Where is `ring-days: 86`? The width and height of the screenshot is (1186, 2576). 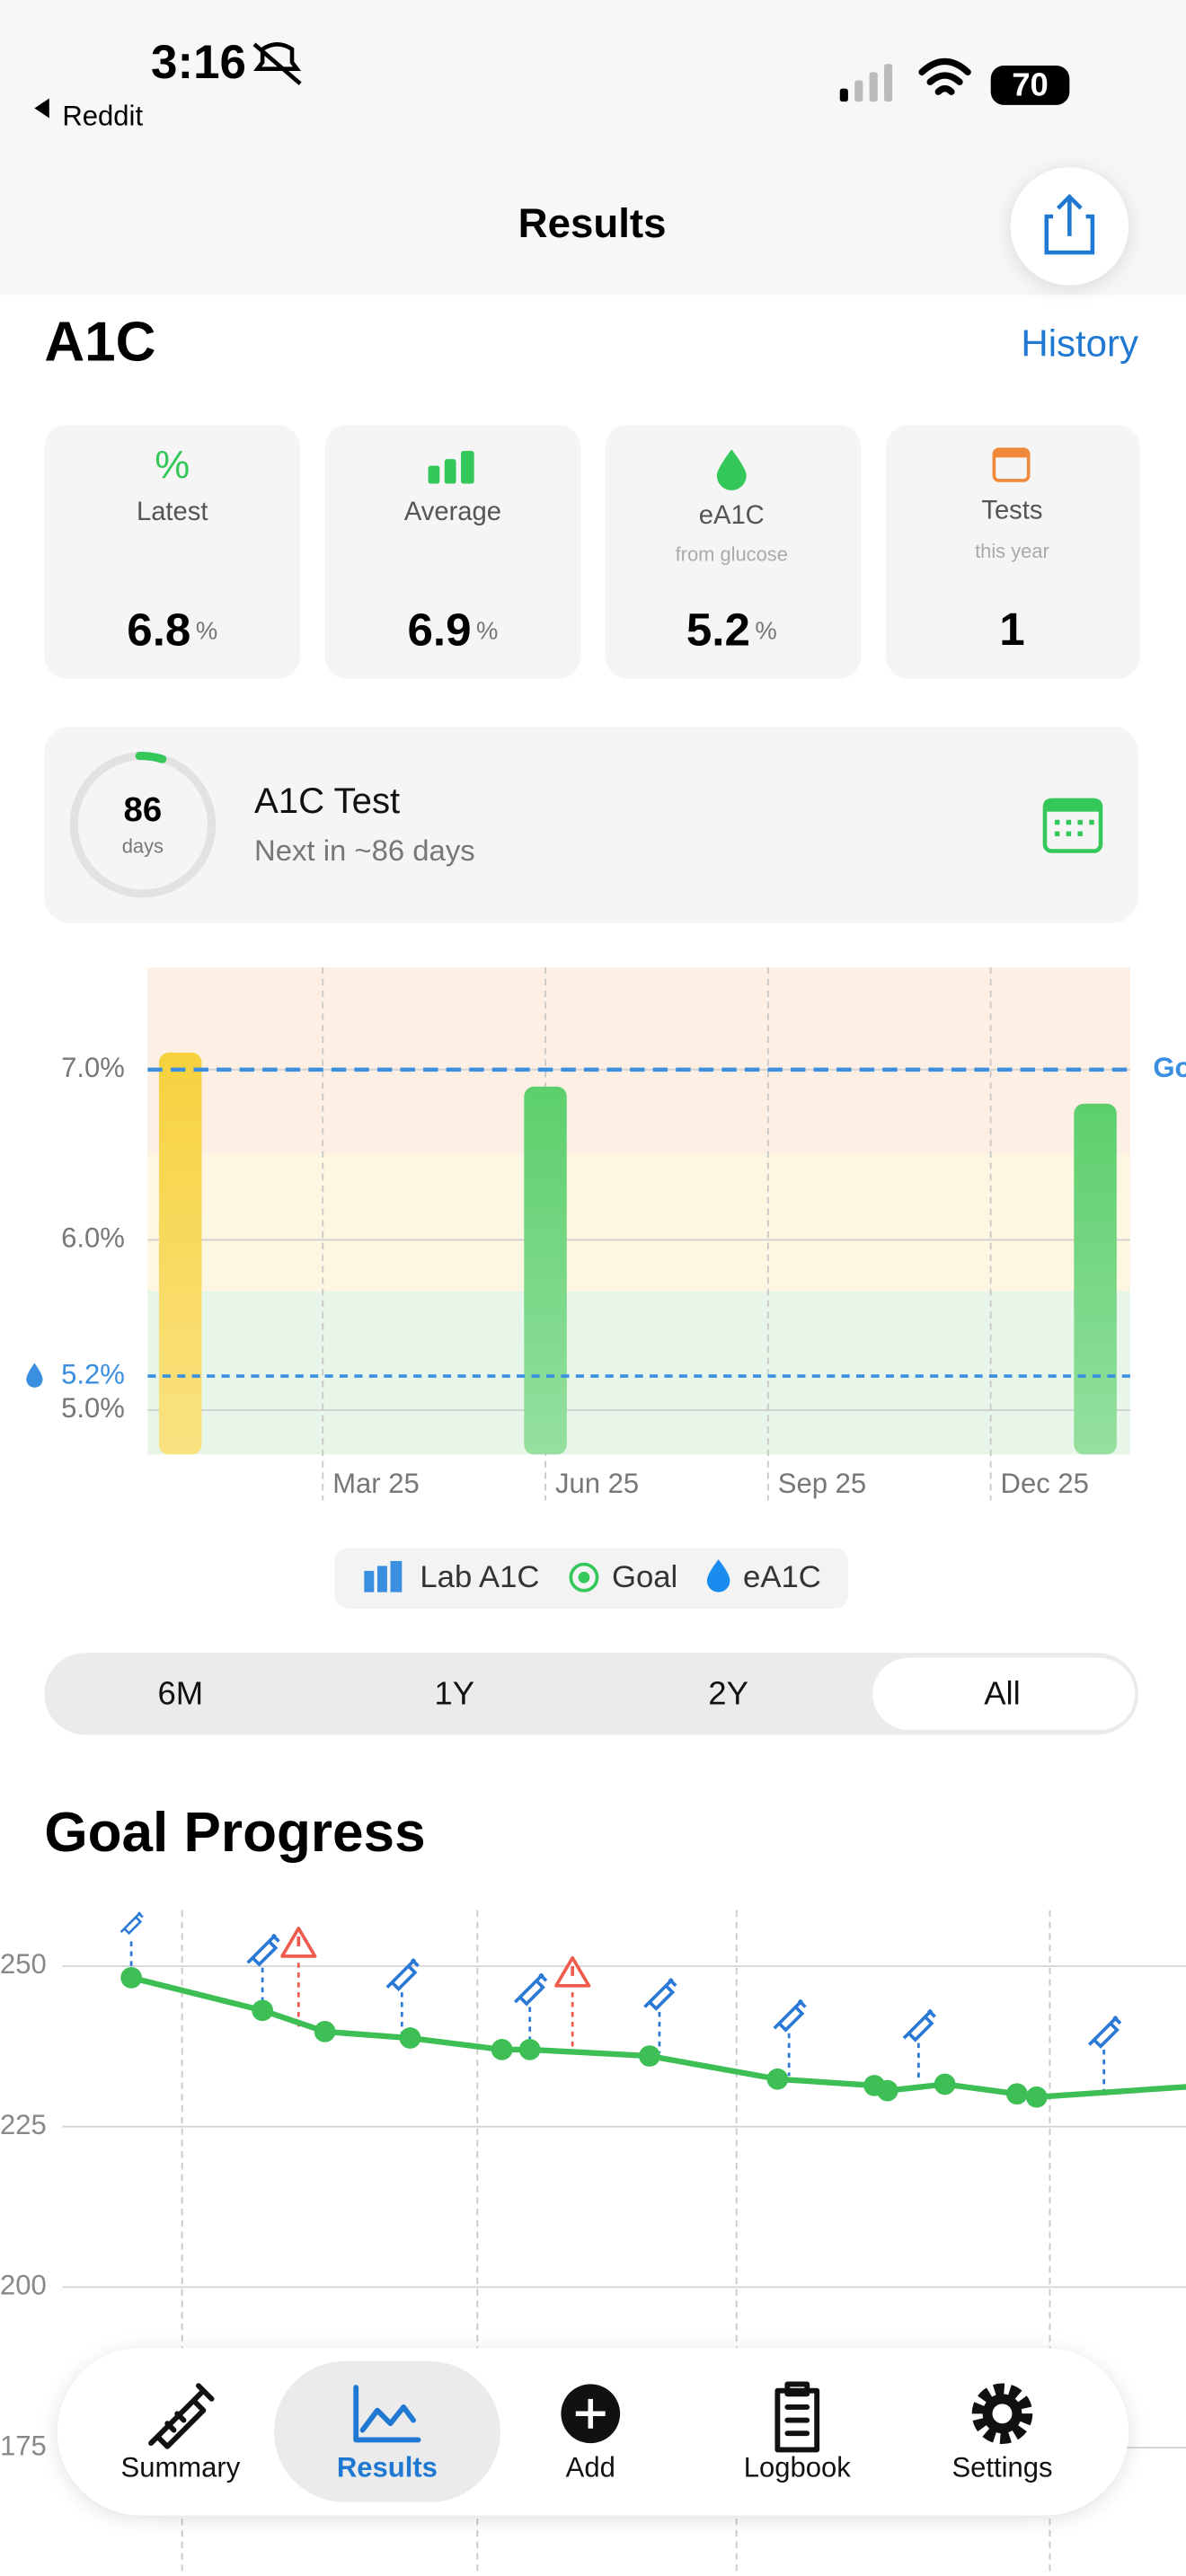 ring-days: 86 is located at coordinates (143, 809).